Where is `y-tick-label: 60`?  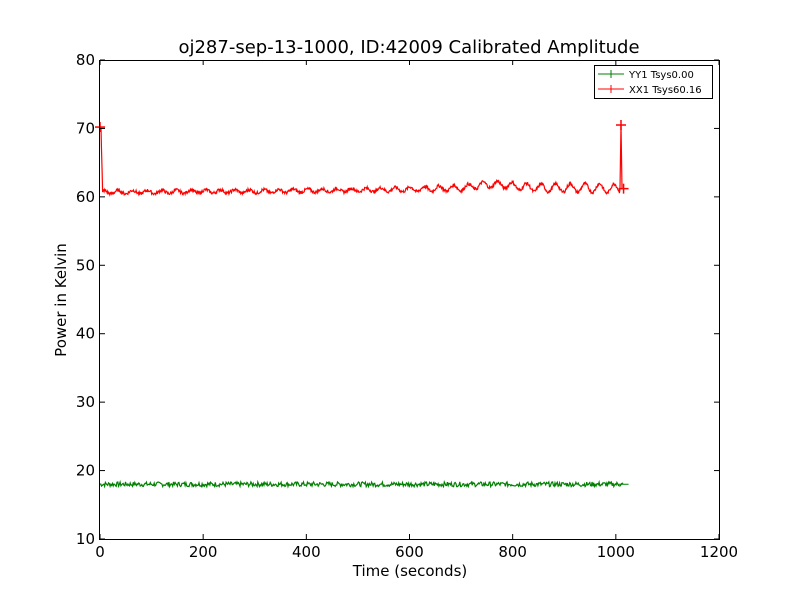 y-tick-label: 60 is located at coordinates (85, 197).